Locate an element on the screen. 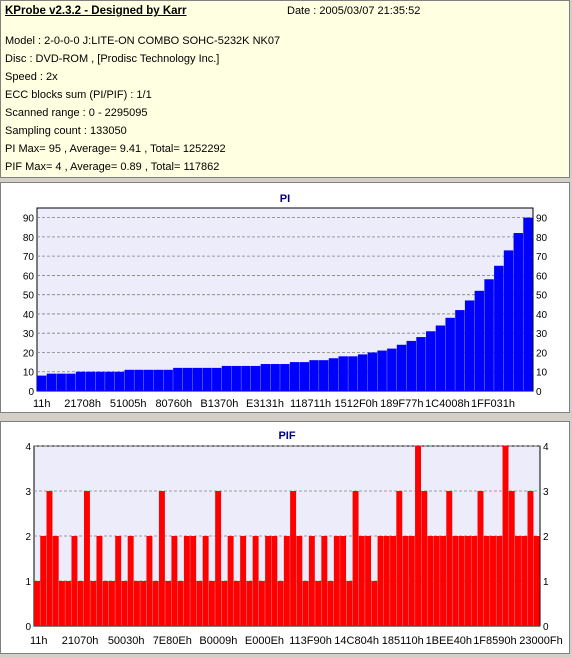 This screenshot has height=658, width=572. y-tick-label-right: 50 is located at coordinates (542, 296).